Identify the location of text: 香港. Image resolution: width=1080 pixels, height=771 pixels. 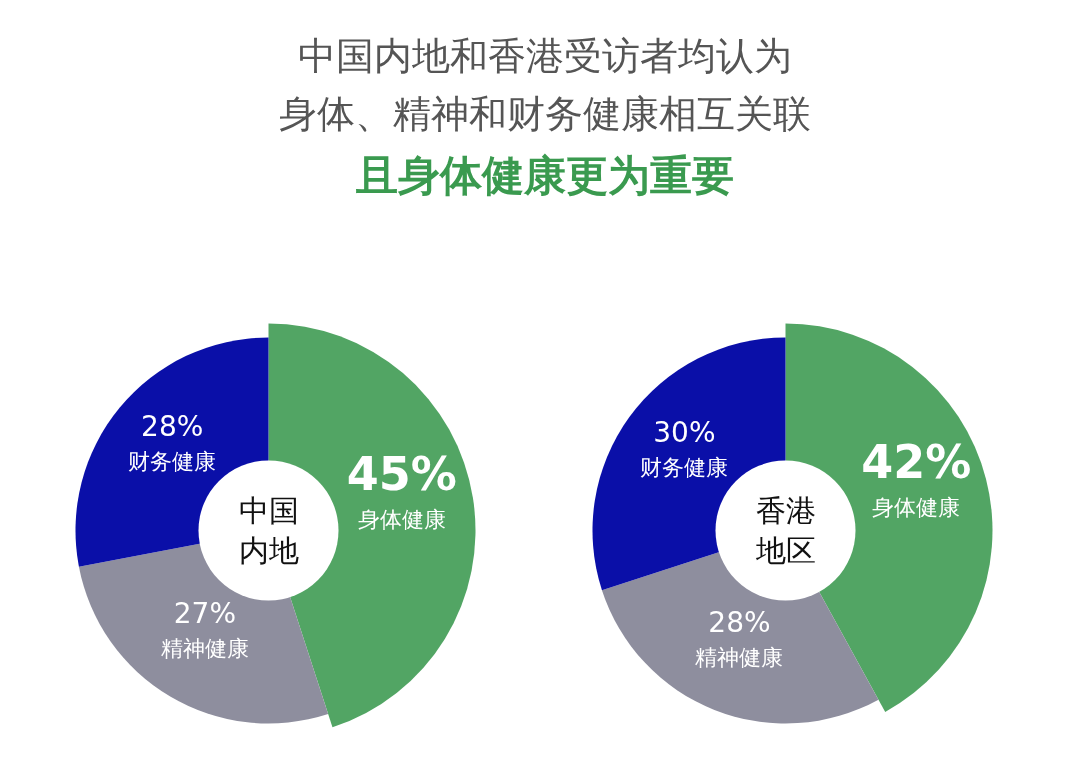
(785, 510).